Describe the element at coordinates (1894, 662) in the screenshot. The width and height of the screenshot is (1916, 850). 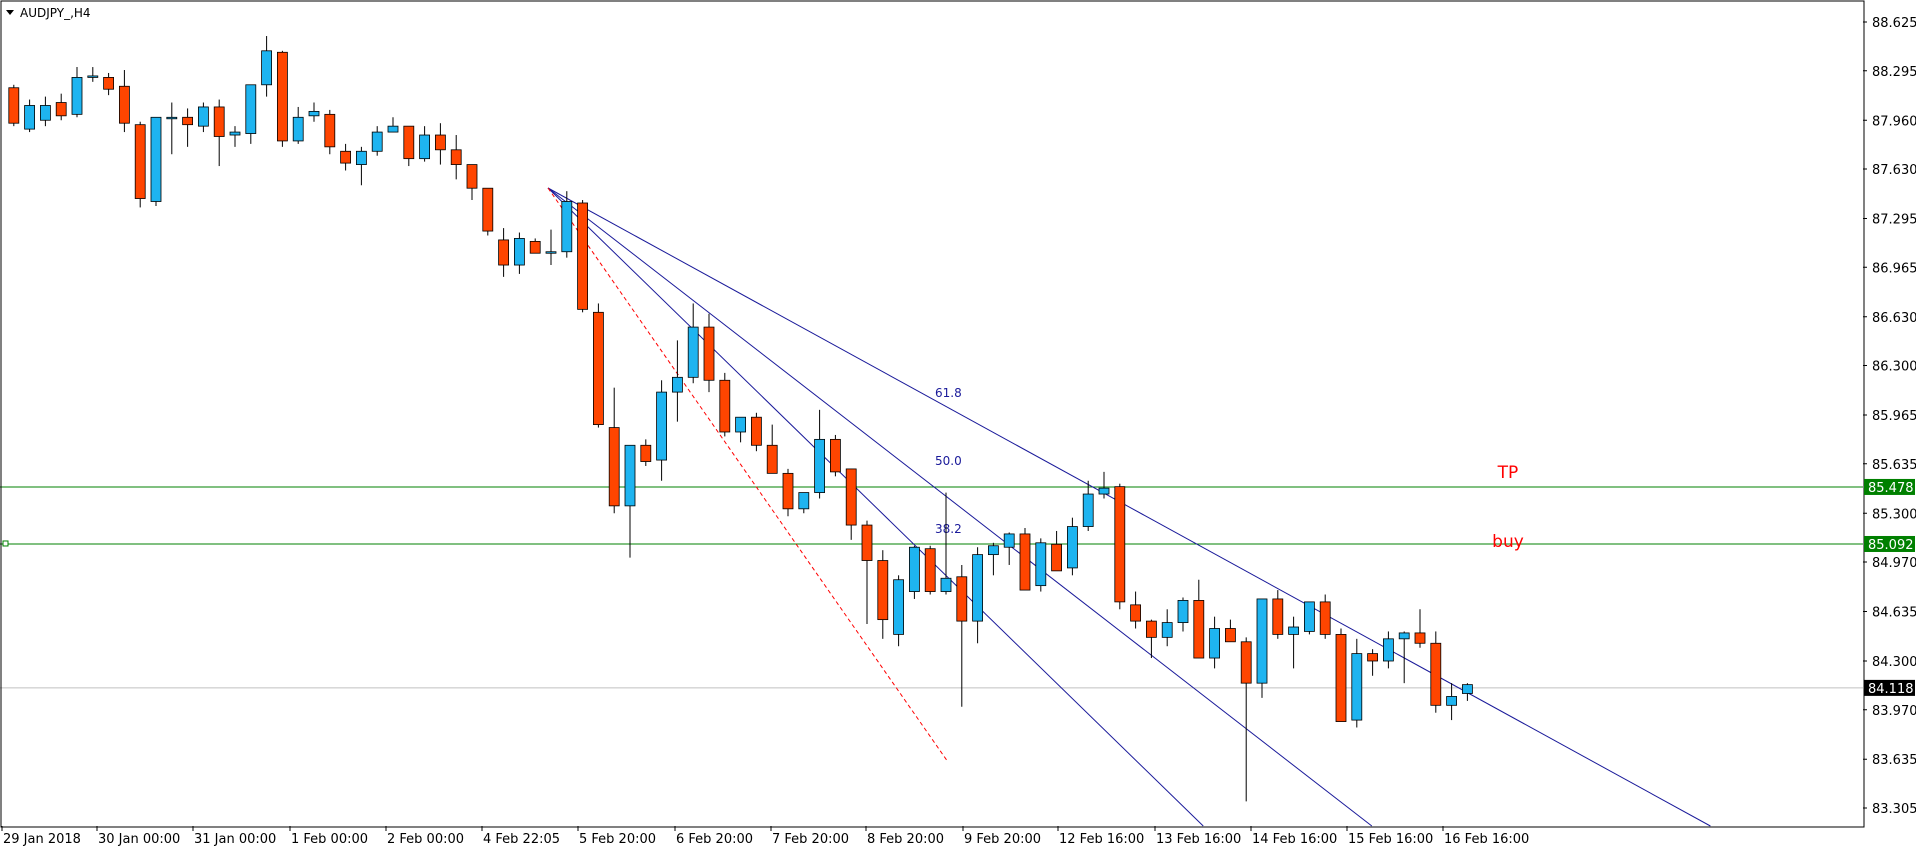
I see `price-tick-label: 84.300` at that location.